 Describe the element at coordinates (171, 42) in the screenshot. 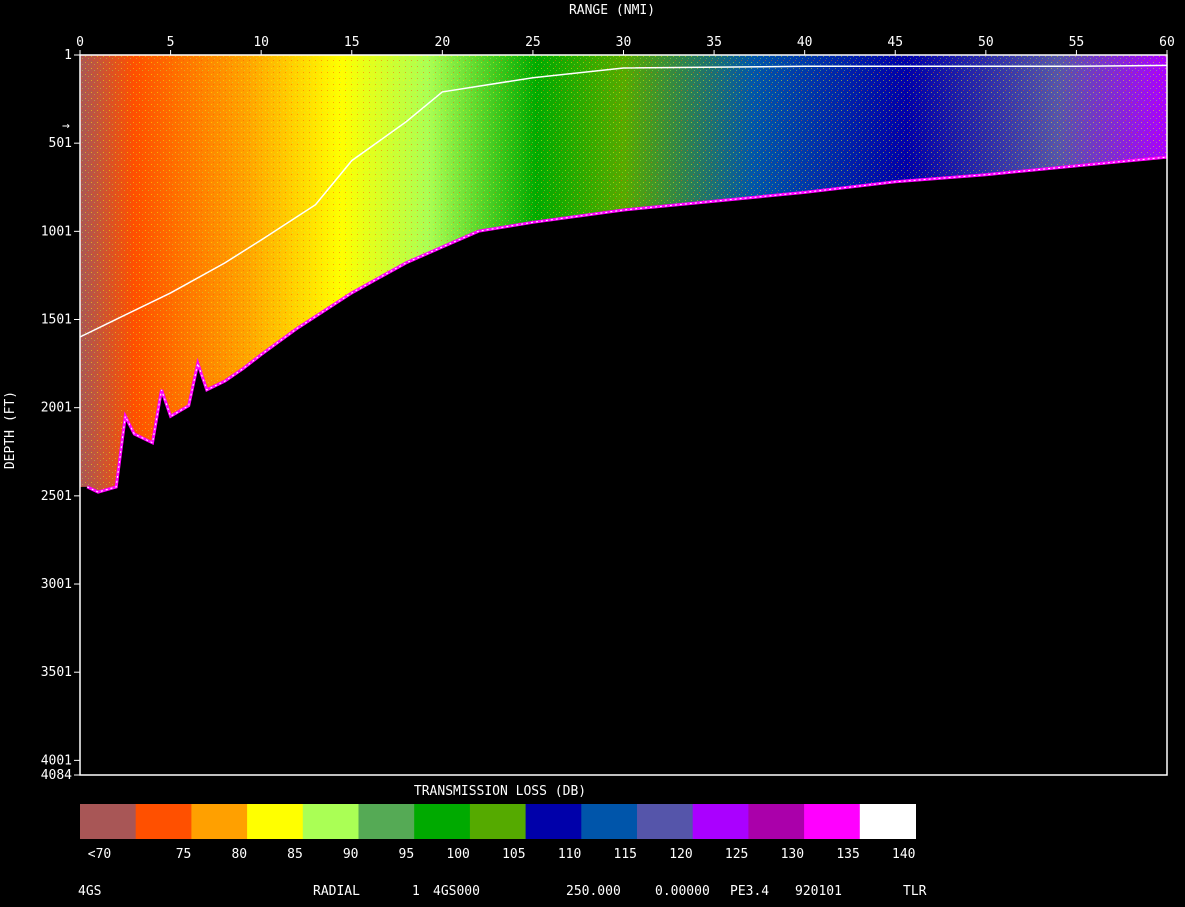

I see `x-tick-label: 5` at that location.